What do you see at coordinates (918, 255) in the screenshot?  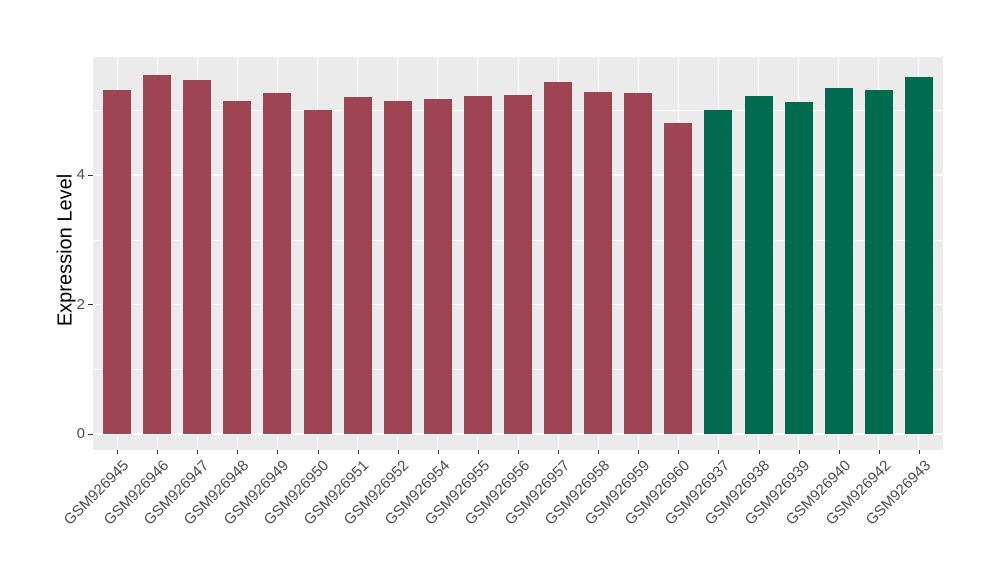 I see `bar-GSM926943` at bounding box center [918, 255].